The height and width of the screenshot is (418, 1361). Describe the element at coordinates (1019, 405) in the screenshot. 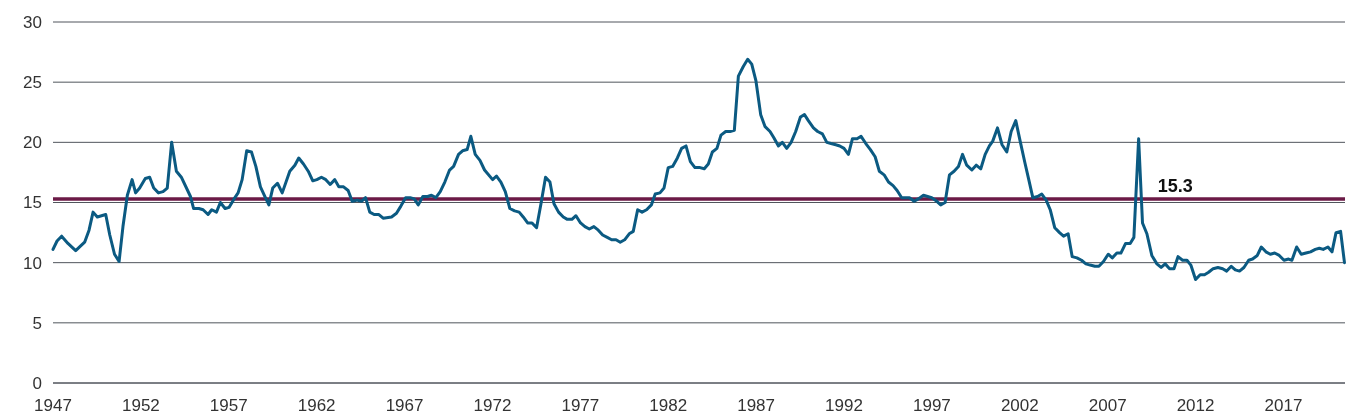

I see `x-tick-label: 2002` at that location.